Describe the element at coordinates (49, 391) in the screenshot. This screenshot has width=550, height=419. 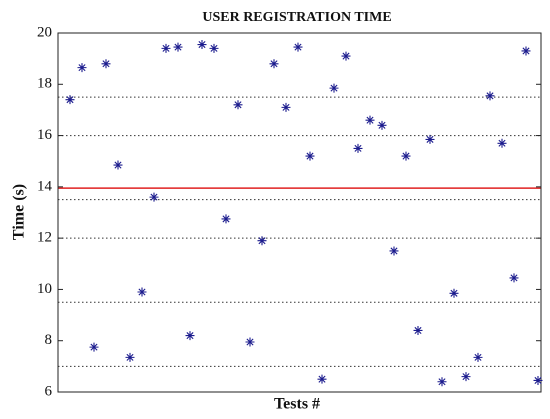
I see `y-tick-label: 6` at that location.